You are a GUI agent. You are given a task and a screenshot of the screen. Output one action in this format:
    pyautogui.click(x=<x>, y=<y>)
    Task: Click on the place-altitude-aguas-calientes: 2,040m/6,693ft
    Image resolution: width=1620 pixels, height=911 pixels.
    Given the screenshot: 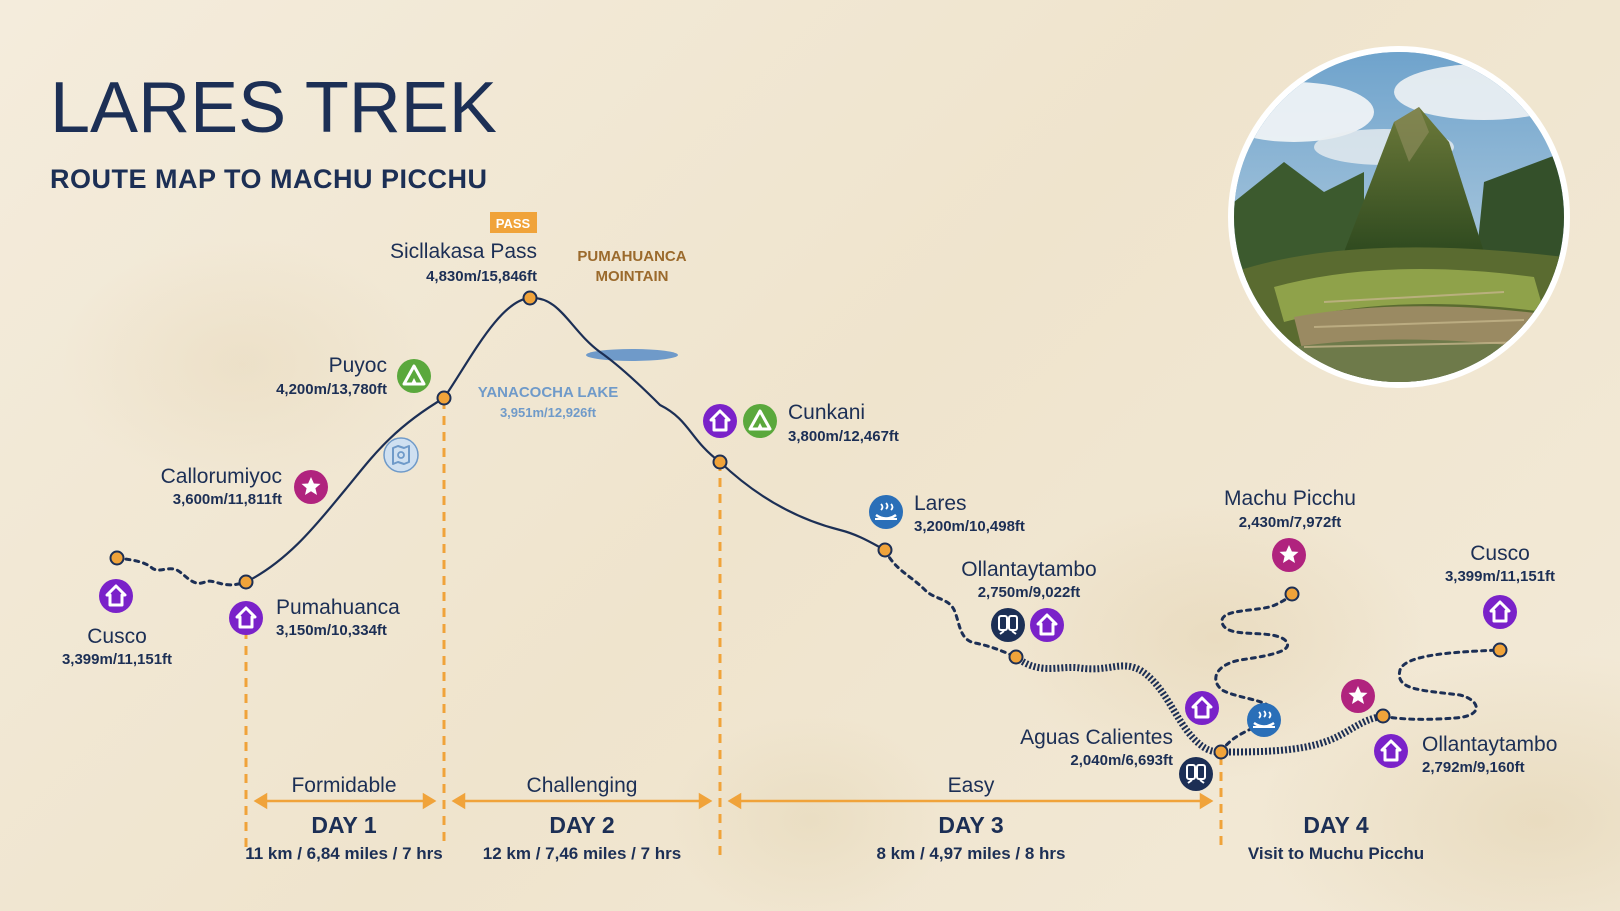 What is the action you would take?
    pyautogui.click(x=1121, y=760)
    